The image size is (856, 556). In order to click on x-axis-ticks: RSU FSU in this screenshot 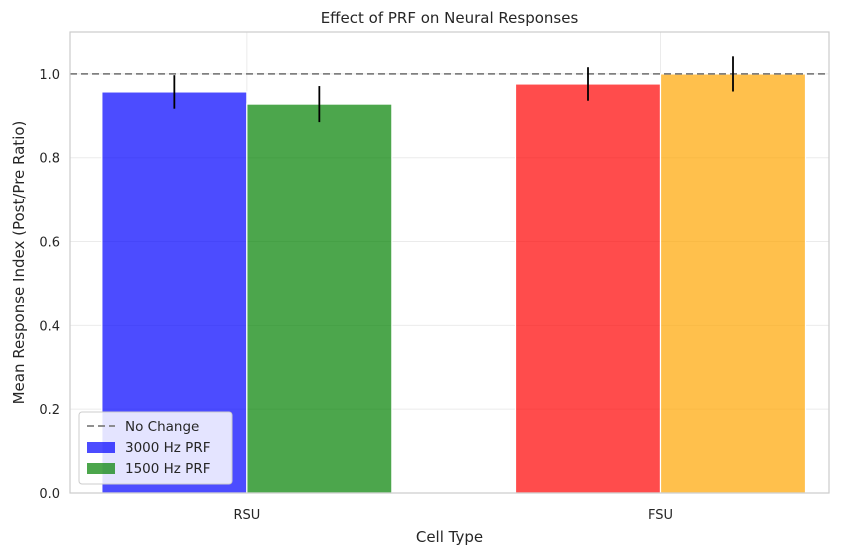, I will do `click(453, 515)`.